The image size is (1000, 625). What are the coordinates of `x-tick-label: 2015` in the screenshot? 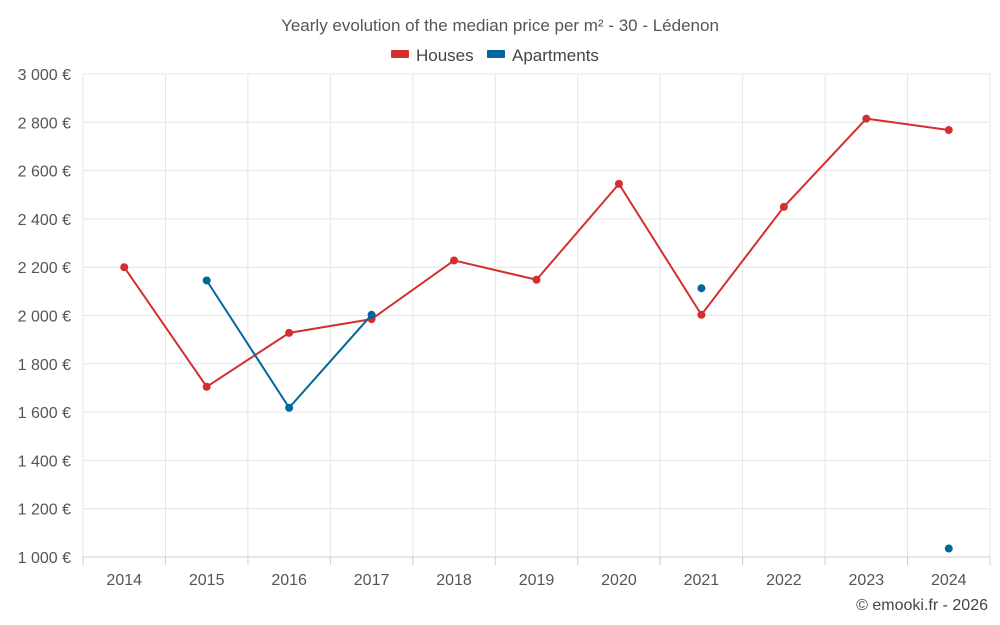 It's located at (207, 580).